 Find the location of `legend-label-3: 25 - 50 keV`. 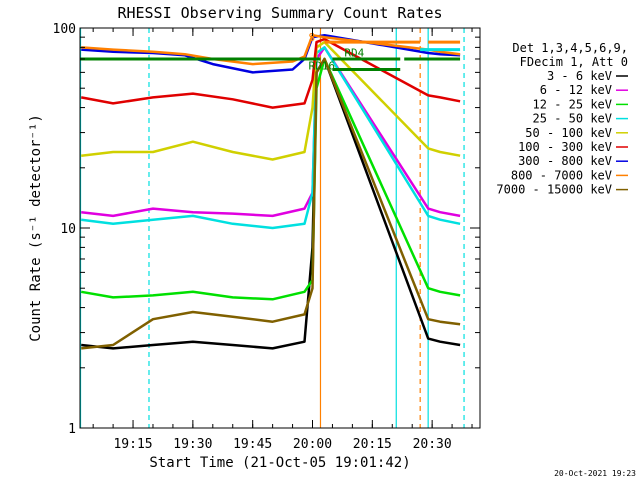

legend-label-3: 25 - 50 keV is located at coordinates (572, 119).